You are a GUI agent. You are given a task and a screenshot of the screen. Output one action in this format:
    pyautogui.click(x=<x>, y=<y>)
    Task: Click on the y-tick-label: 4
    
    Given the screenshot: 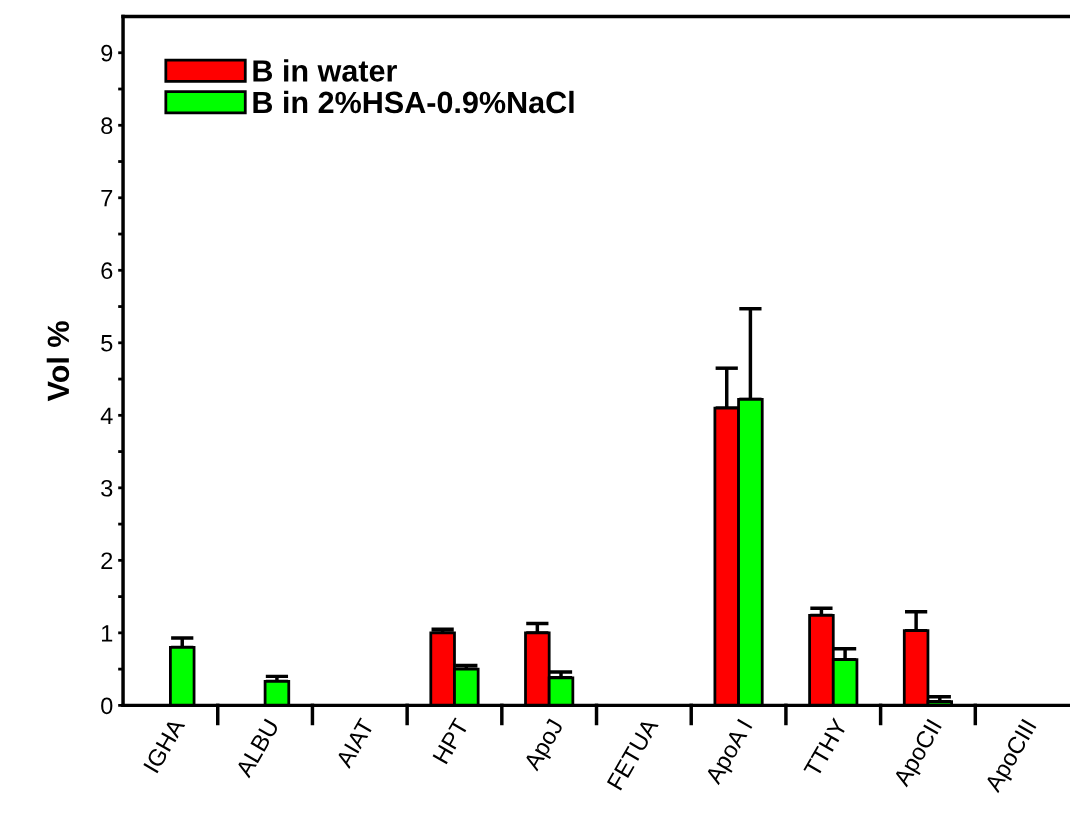 What is the action you would take?
    pyautogui.click(x=106, y=415)
    